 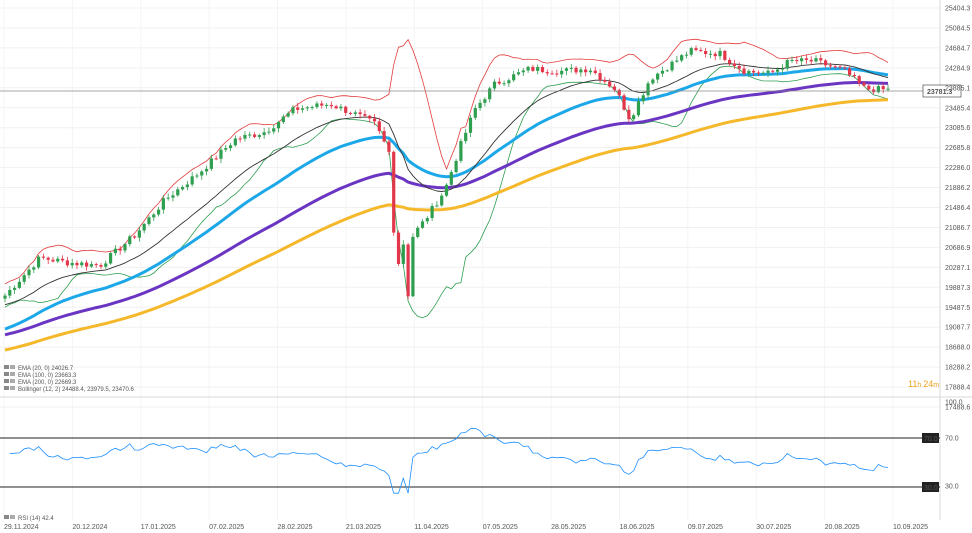 I want to click on rsi-legend: RSI (14) 42.4, so click(x=29, y=518).